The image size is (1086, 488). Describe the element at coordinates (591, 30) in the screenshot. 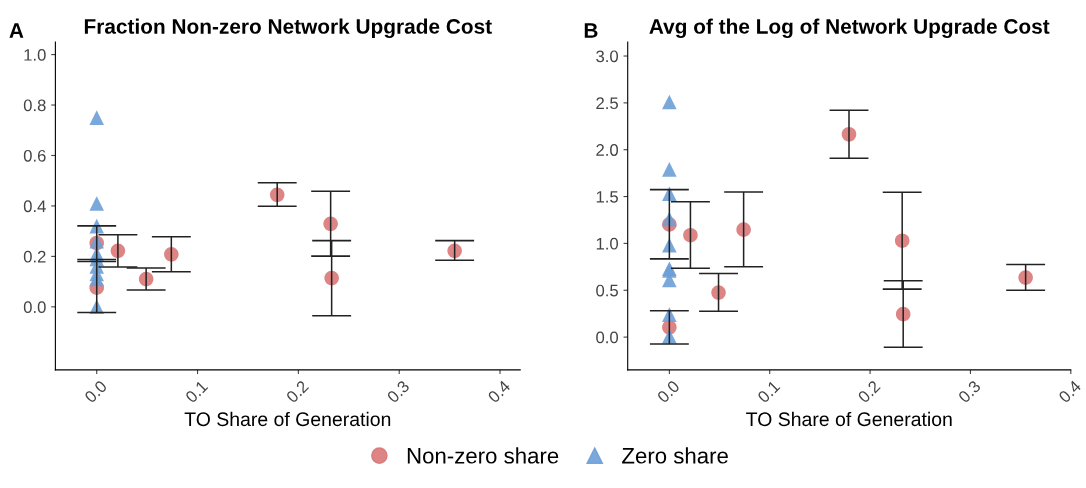

I see `text: B` at that location.